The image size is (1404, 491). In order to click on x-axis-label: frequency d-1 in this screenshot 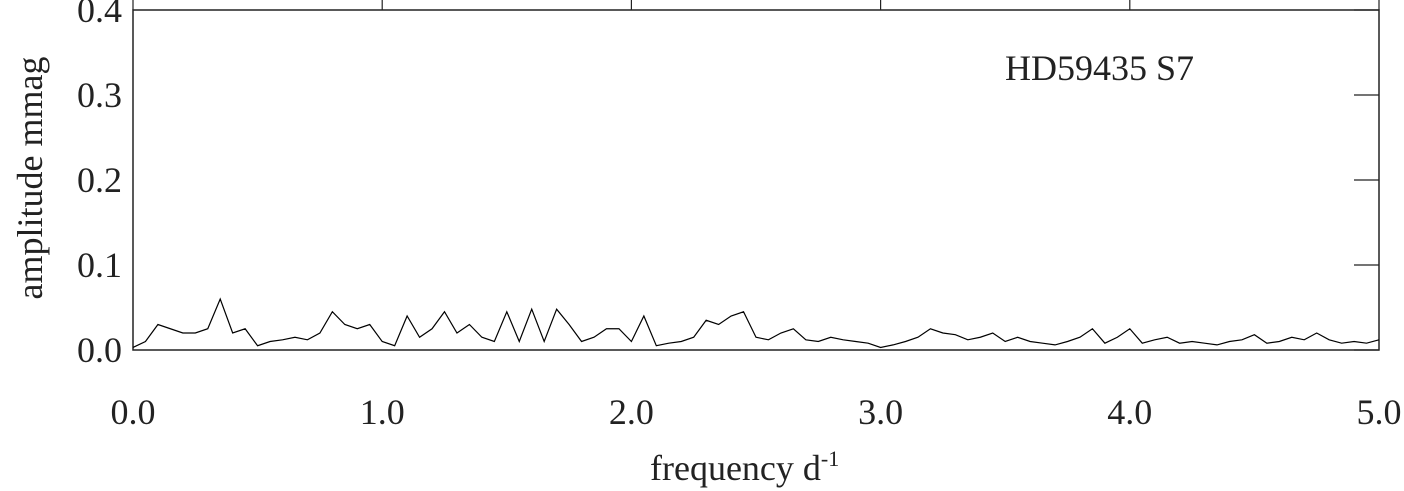, I will do `click(744, 467)`.